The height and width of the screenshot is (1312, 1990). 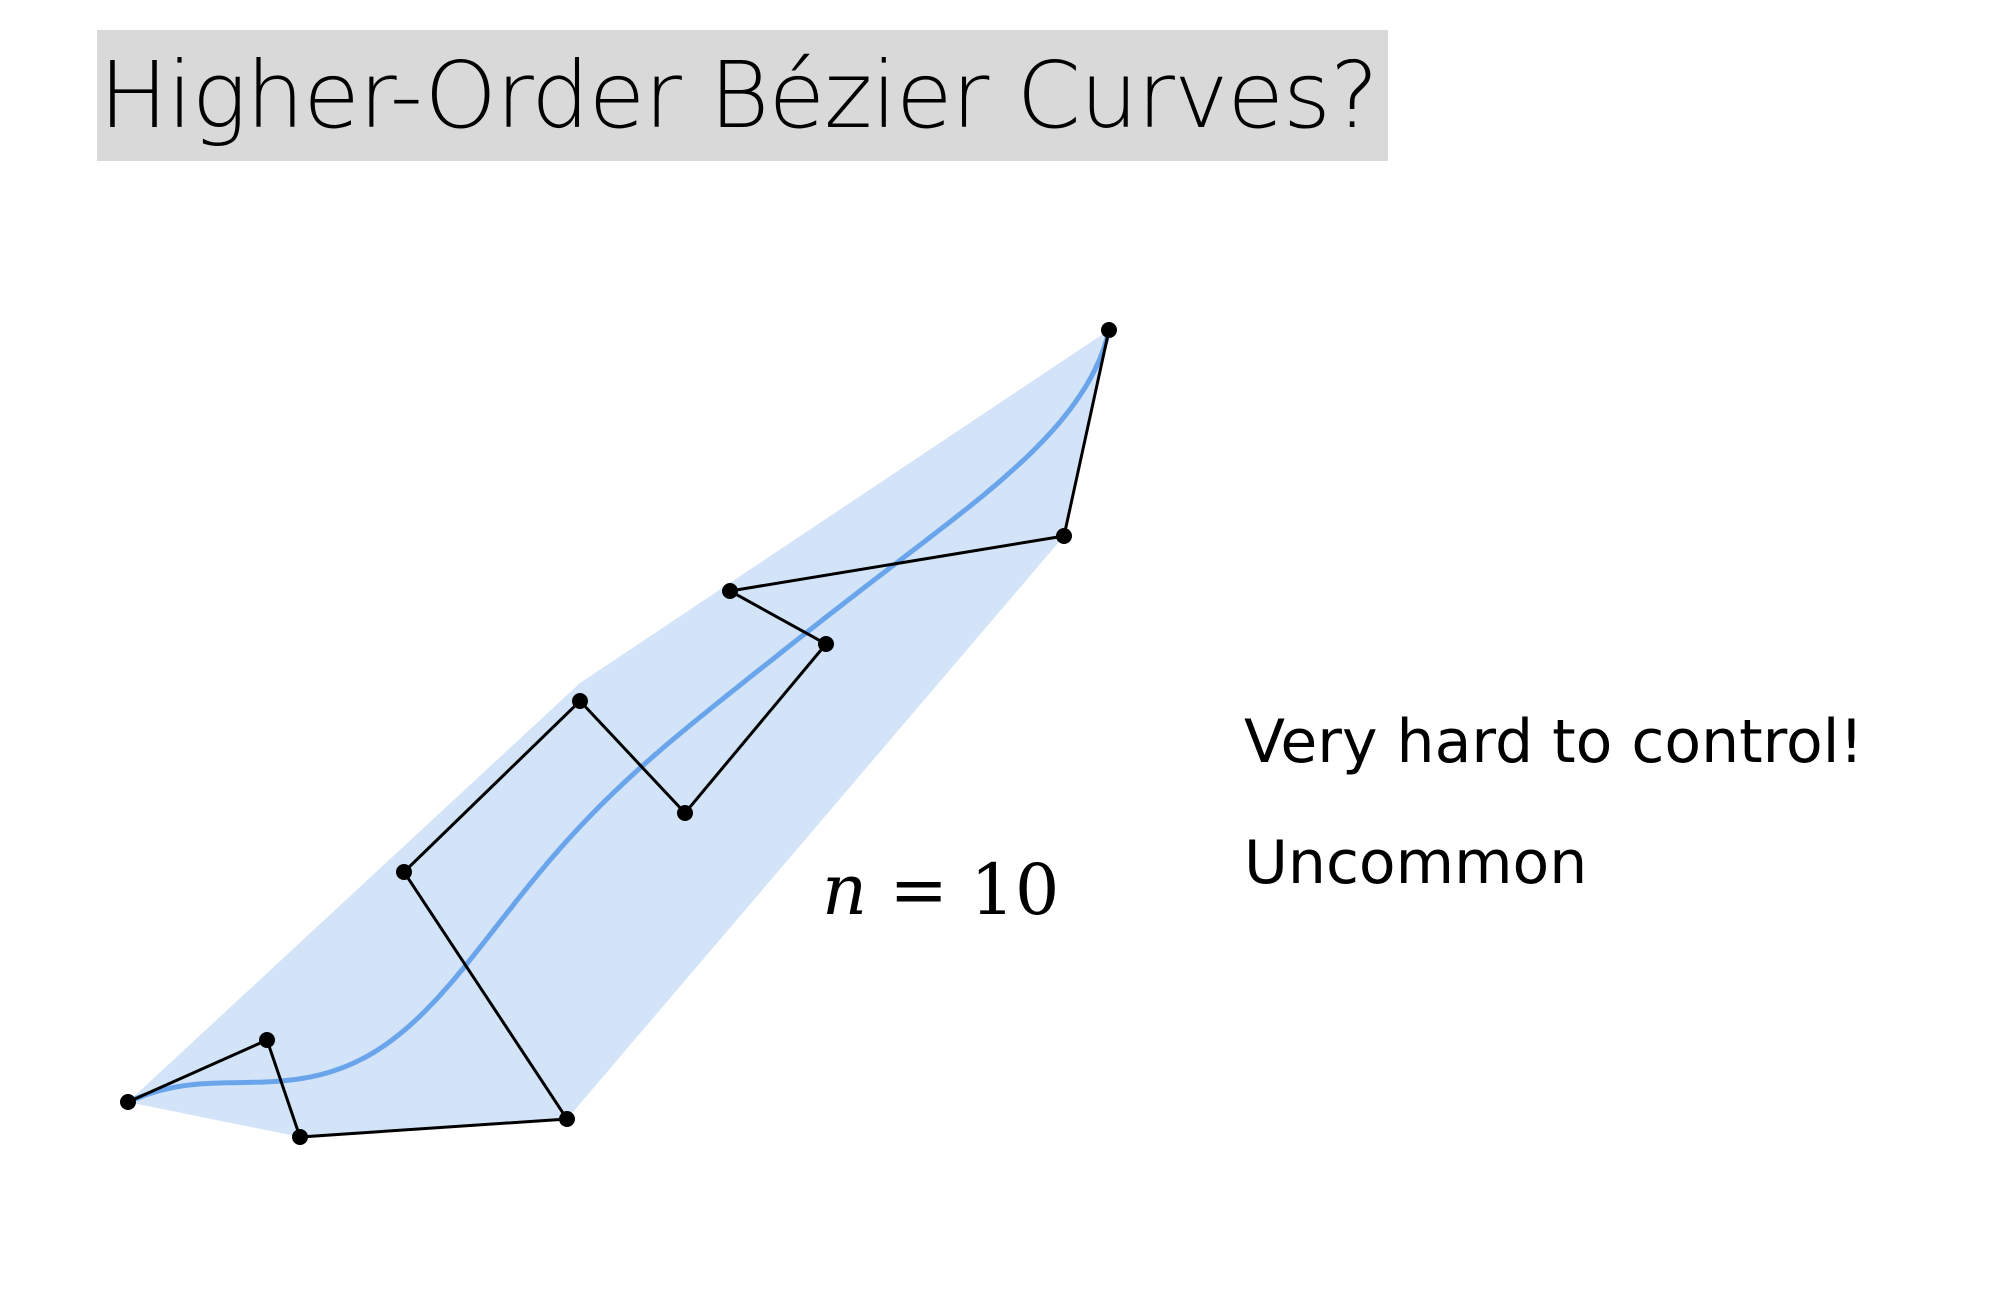 What do you see at coordinates (1554, 742) in the screenshot?
I see `note-hard-to-control: Very hard to control!` at bounding box center [1554, 742].